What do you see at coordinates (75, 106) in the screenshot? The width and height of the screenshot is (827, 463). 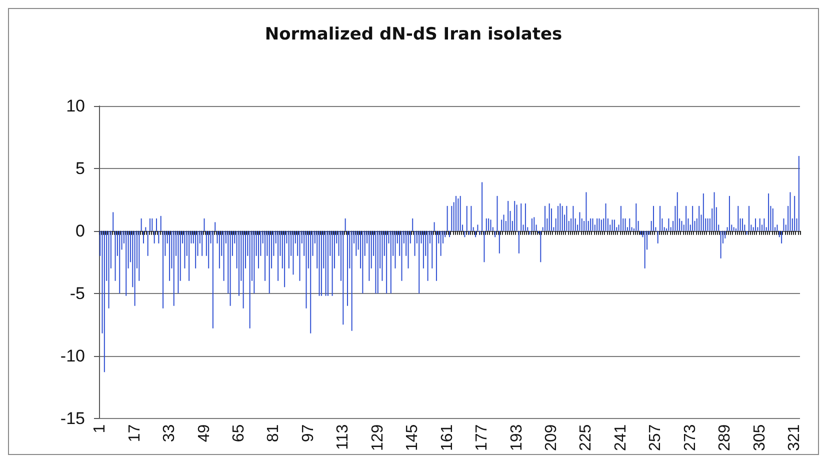 I see `y-tick-label: 10` at bounding box center [75, 106].